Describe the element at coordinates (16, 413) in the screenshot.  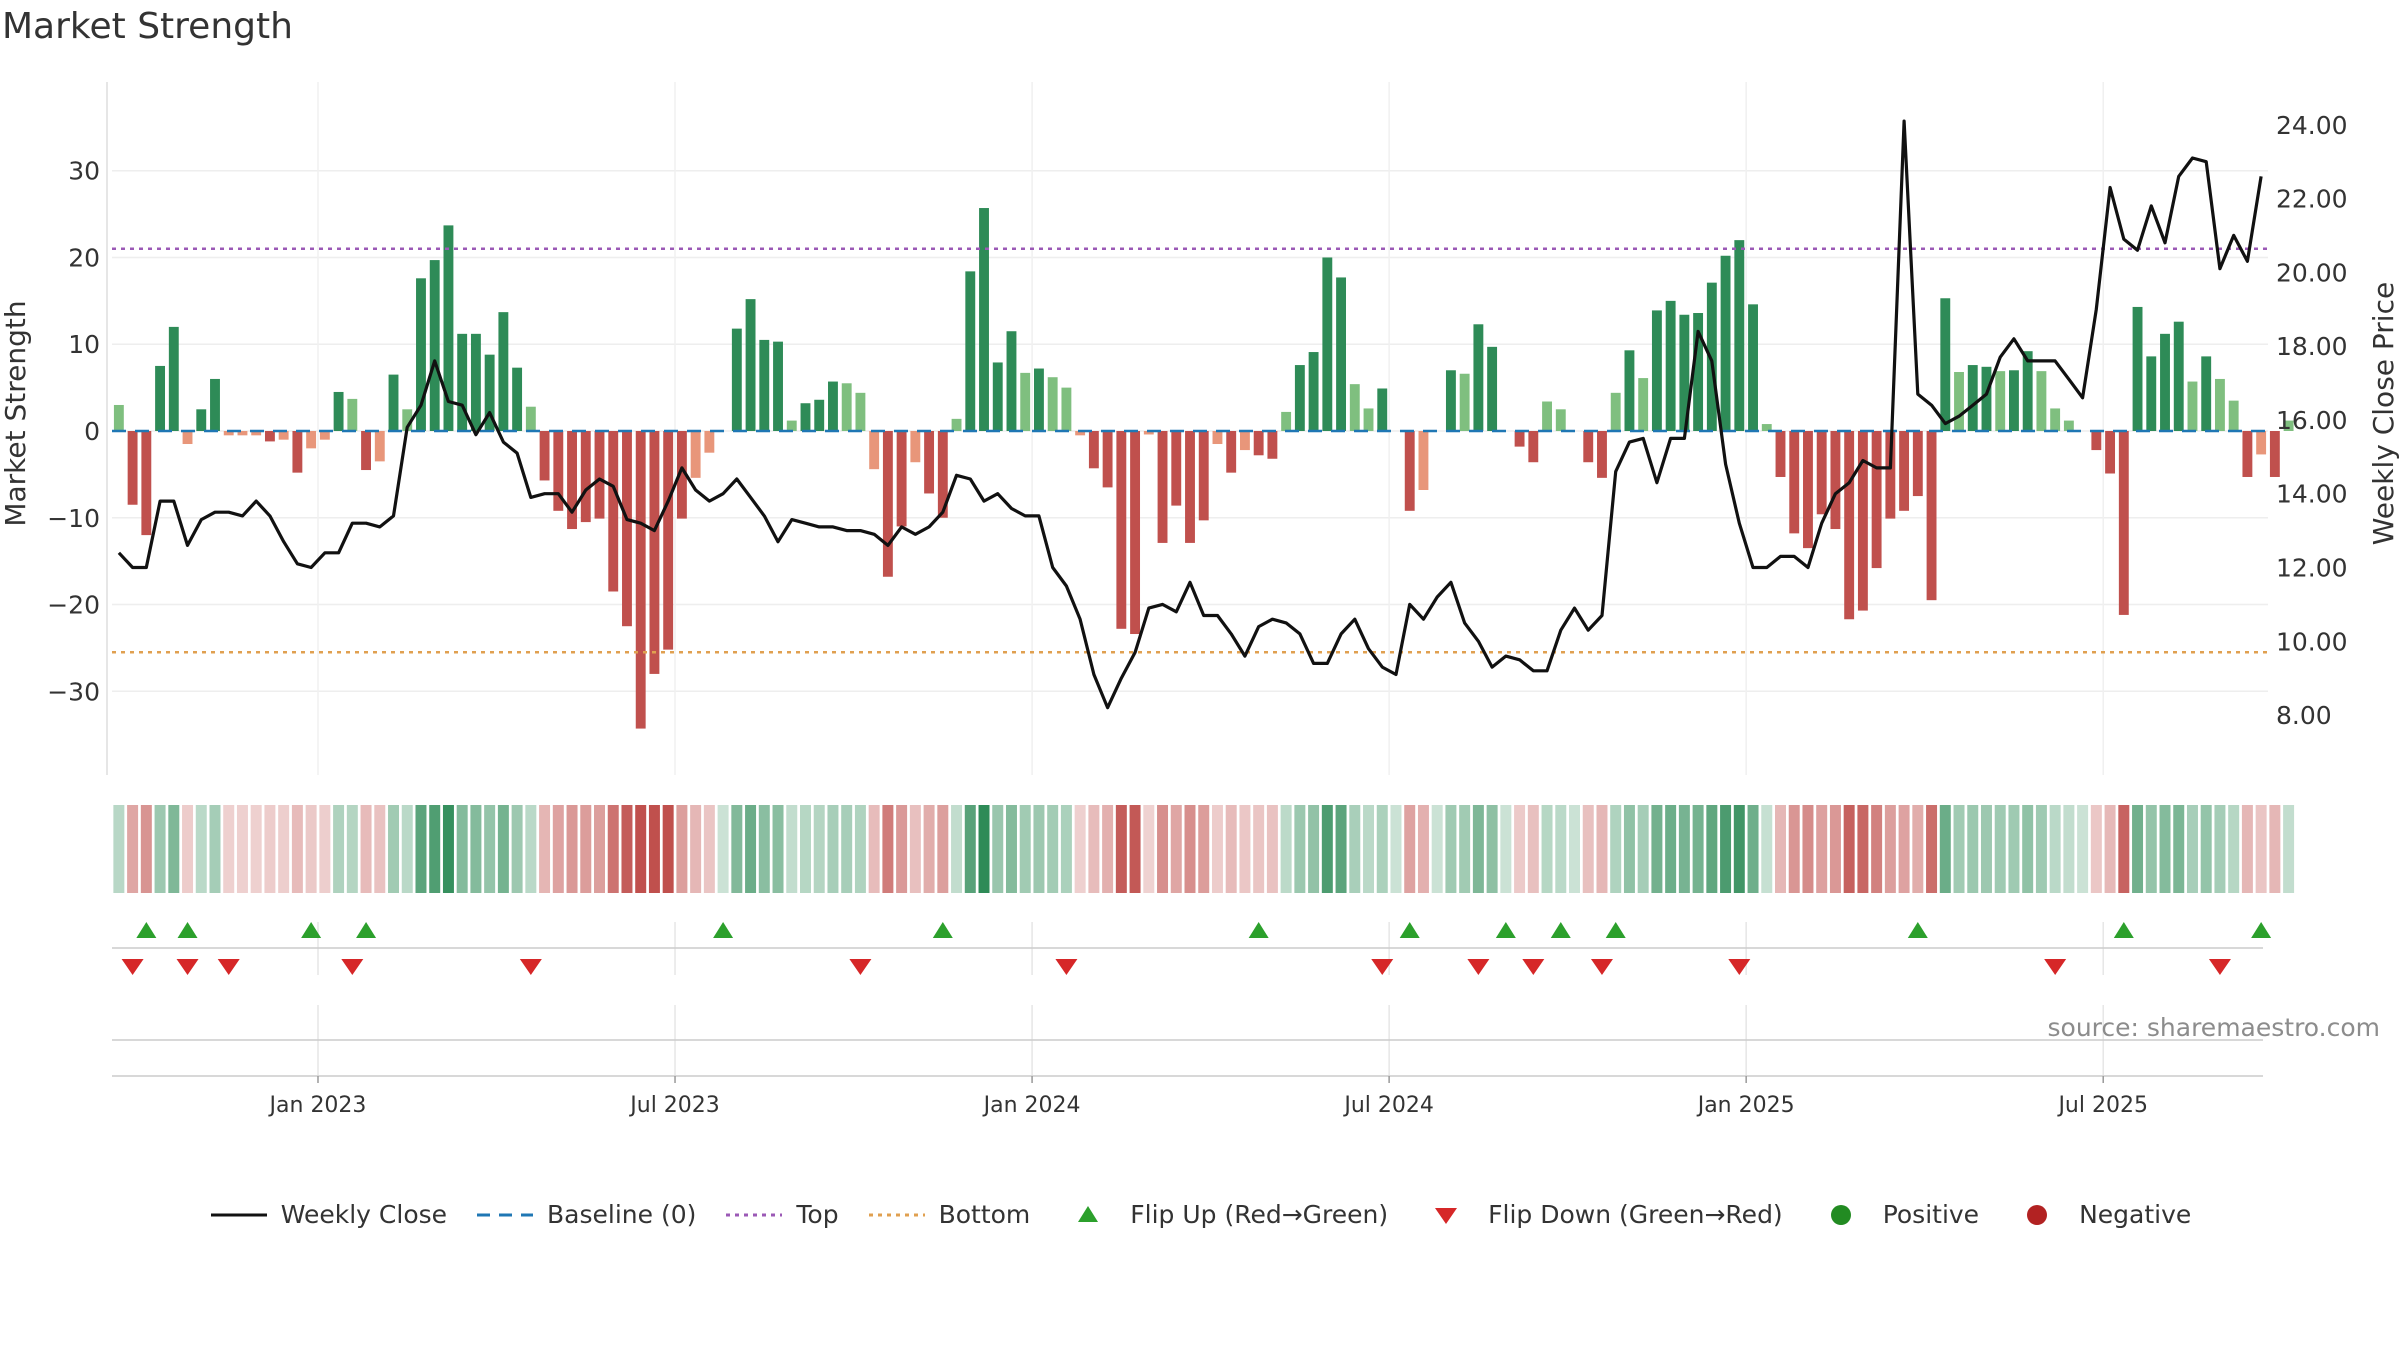
I see `y-axis-title: Market Strength` at that location.